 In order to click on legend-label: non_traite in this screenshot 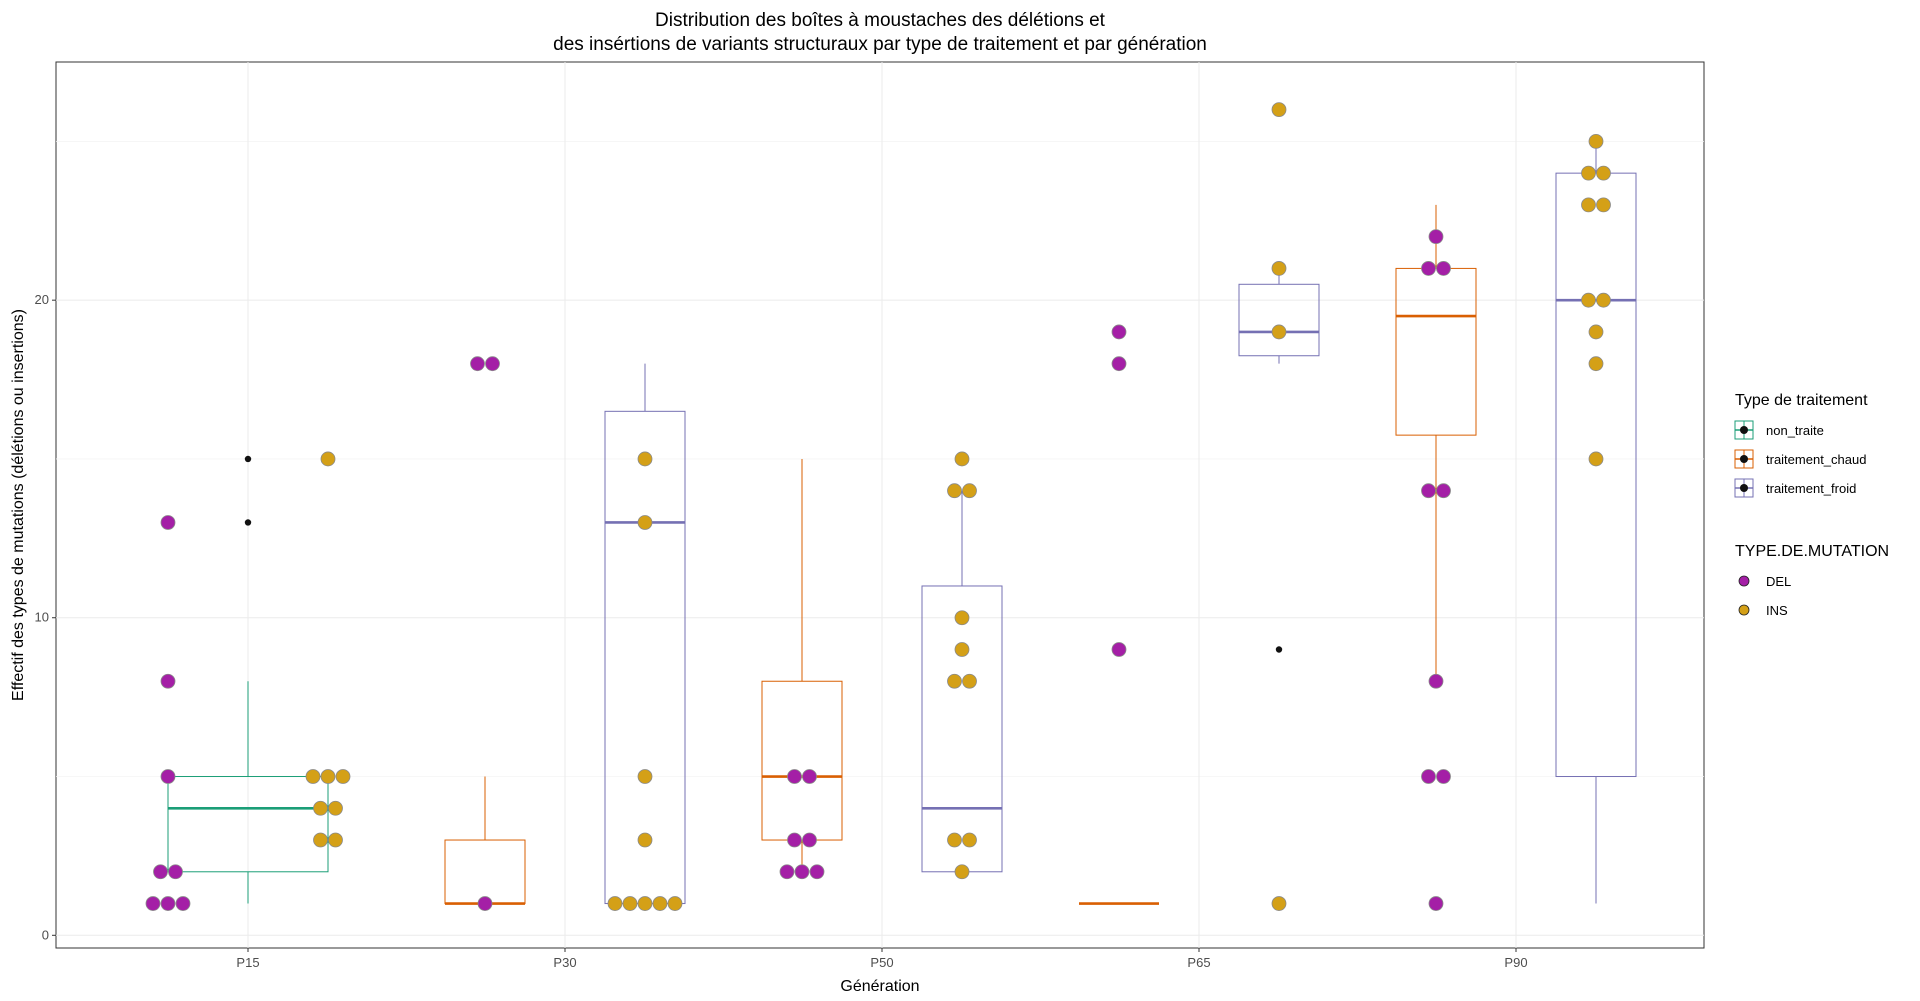, I will do `click(1795, 430)`.